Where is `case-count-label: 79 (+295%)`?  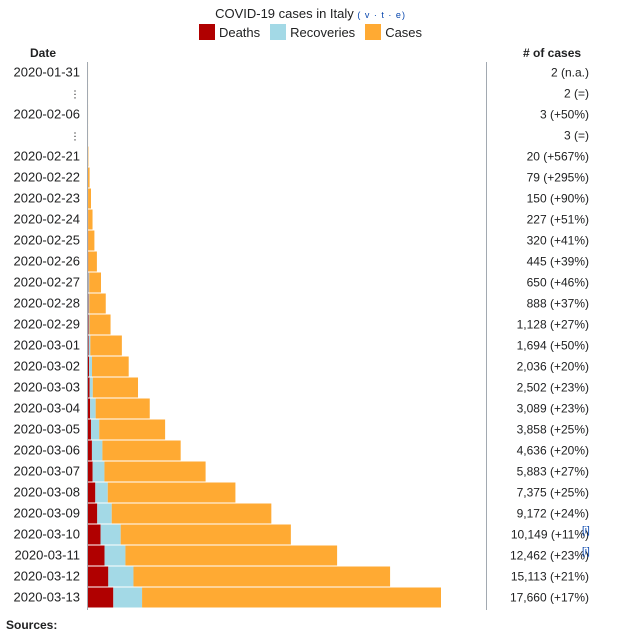 case-count-label: 79 (+295%) is located at coordinates (558, 178).